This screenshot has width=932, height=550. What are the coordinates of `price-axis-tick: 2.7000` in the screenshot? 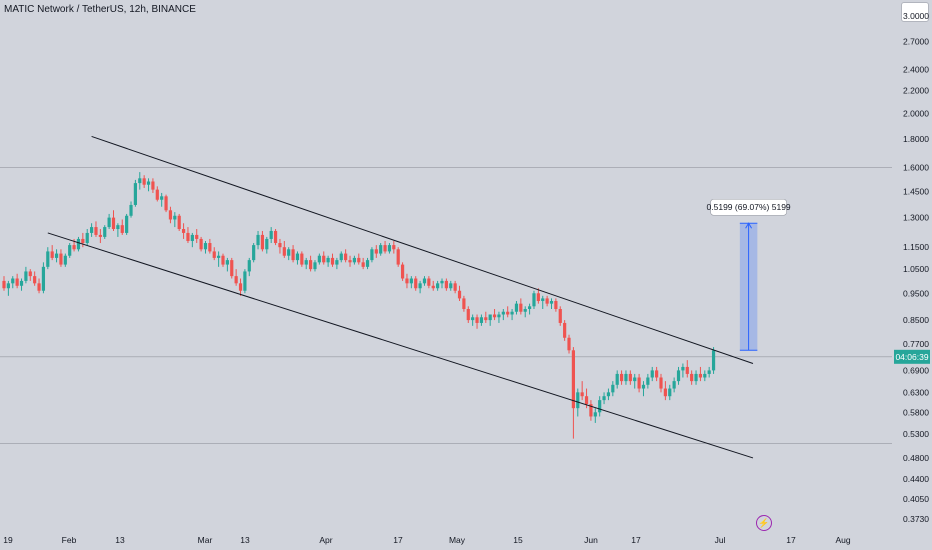 It's located at (916, 41).